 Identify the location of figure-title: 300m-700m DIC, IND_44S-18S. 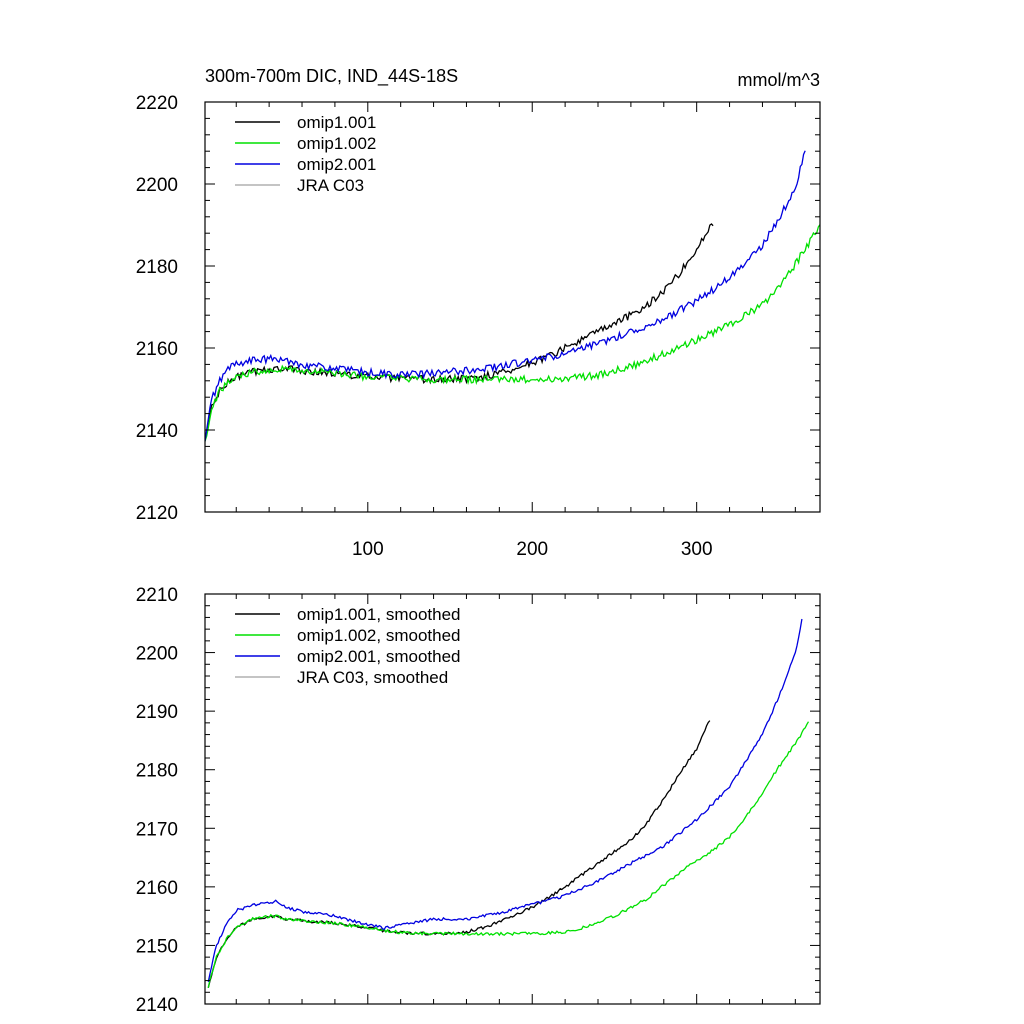
(331, 76).